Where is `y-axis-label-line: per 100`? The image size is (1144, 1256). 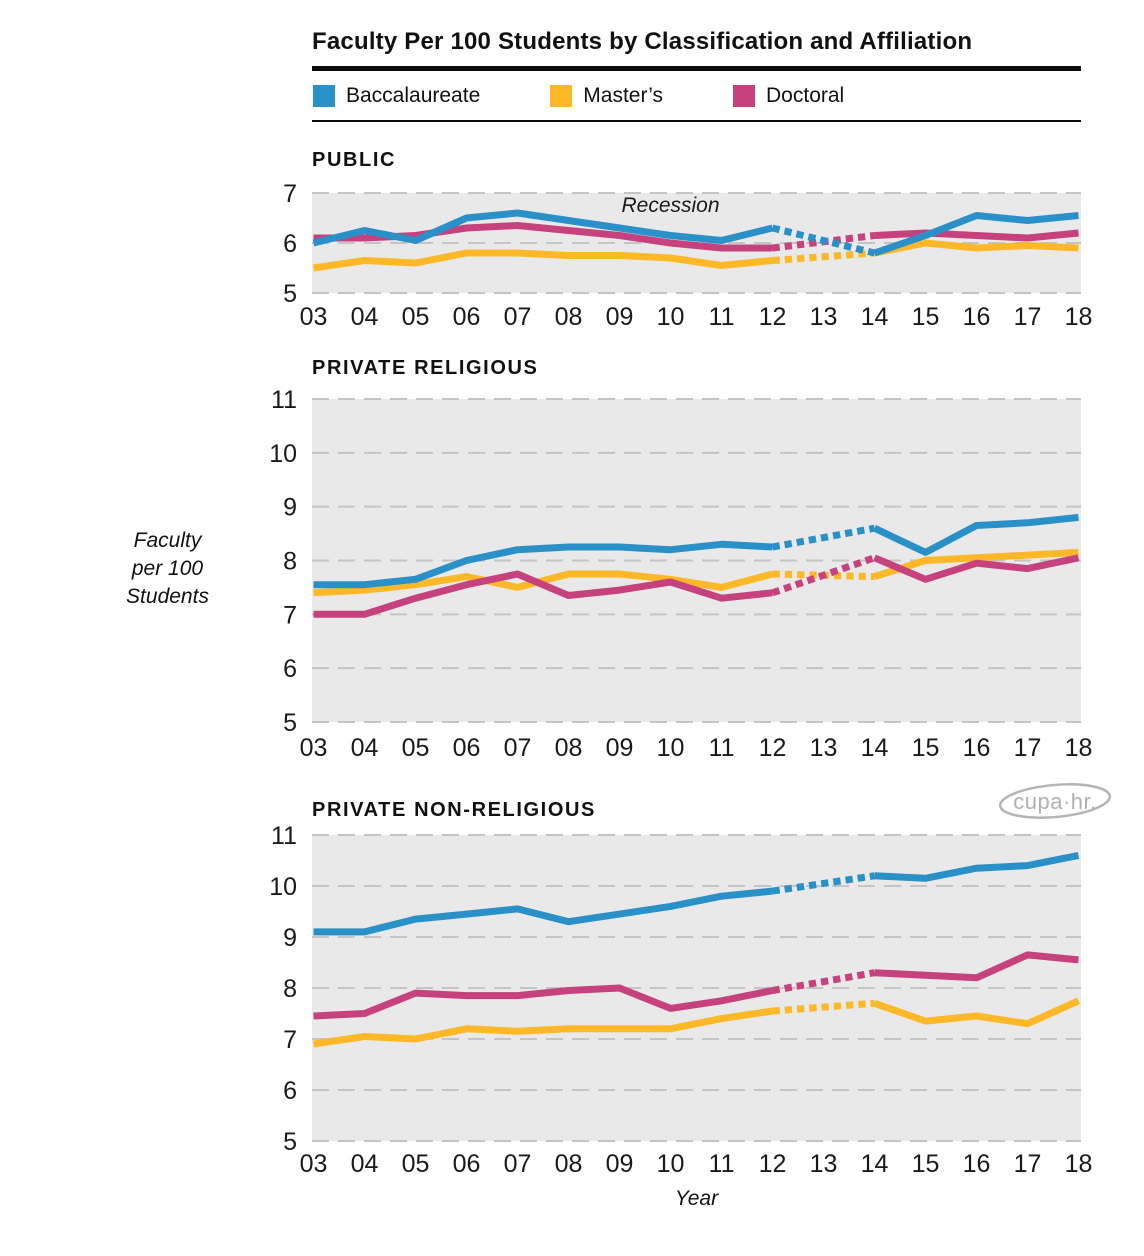 y-axis-label-line: per 100 is located at coordinates (167, 568).